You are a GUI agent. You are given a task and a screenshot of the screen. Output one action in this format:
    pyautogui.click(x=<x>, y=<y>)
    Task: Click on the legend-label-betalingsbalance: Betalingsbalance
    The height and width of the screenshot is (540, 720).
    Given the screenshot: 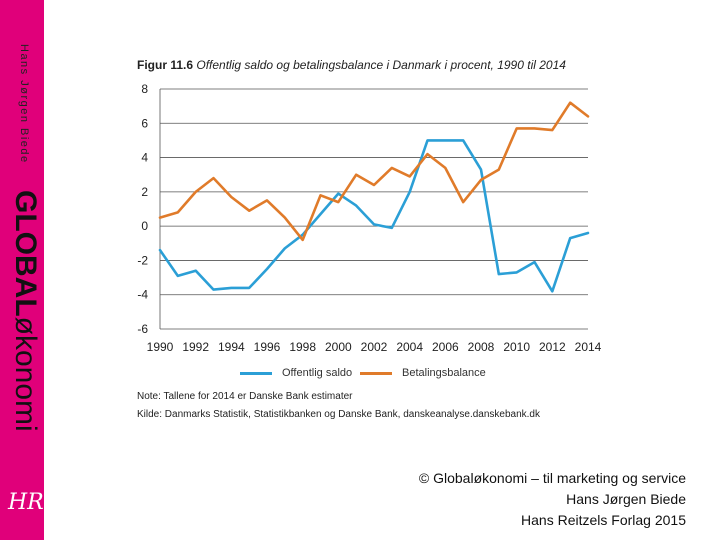 What is the action you would take?
    pyautogui.click(x=444, y=373)
    